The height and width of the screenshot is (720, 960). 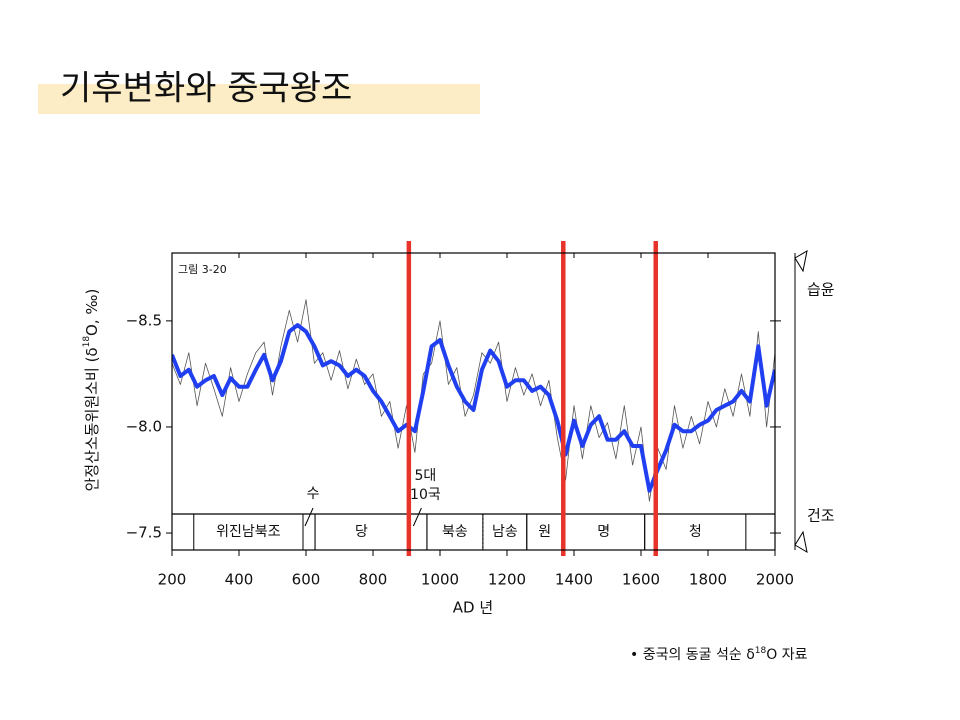 What do you see at coordinates (708, 580) in the screenshot?
I see `x-tick-label: 1800` at bounding box center [708, 580].